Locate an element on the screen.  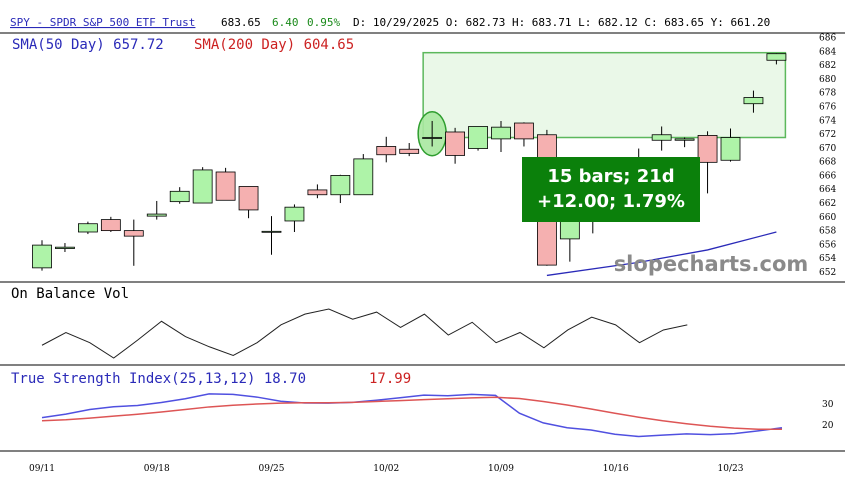
price-tick-label: 660 is located at coordinates (827, 218).